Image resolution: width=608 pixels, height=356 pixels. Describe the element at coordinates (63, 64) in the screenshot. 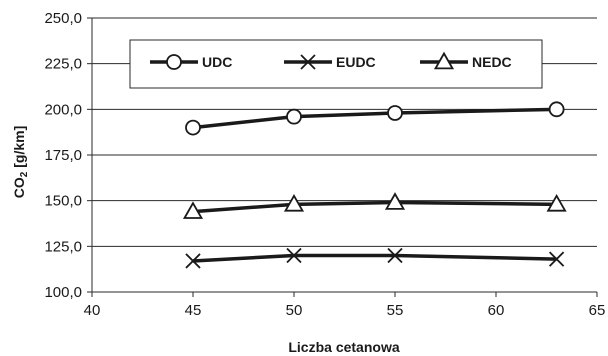

I see `y-tick-label: 225,0` at that location.